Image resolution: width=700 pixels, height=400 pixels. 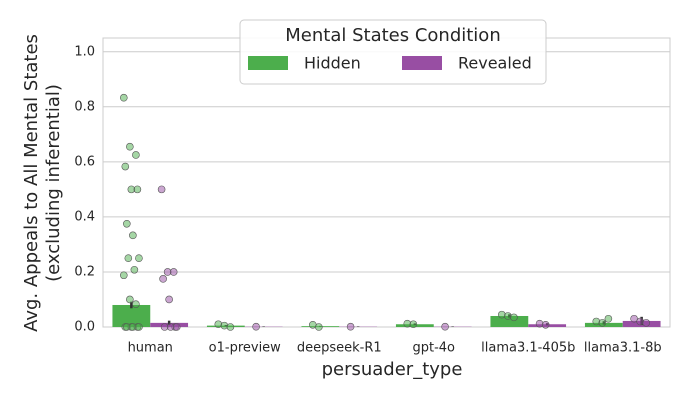 I want to click on y-tick-label: 0.6, so click(x=84, y=161).